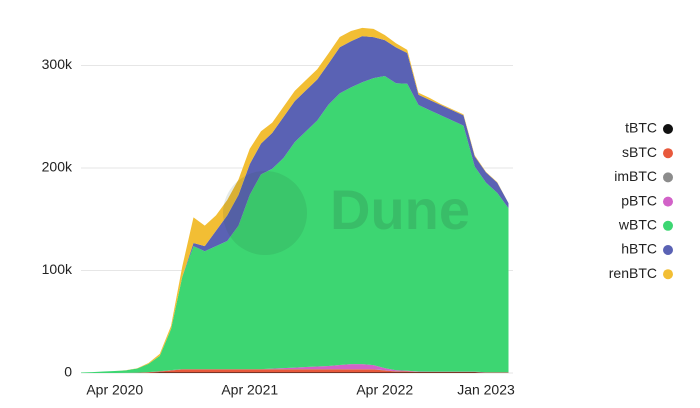  I want to click on legend-label: wBTC, so click(637, 225).